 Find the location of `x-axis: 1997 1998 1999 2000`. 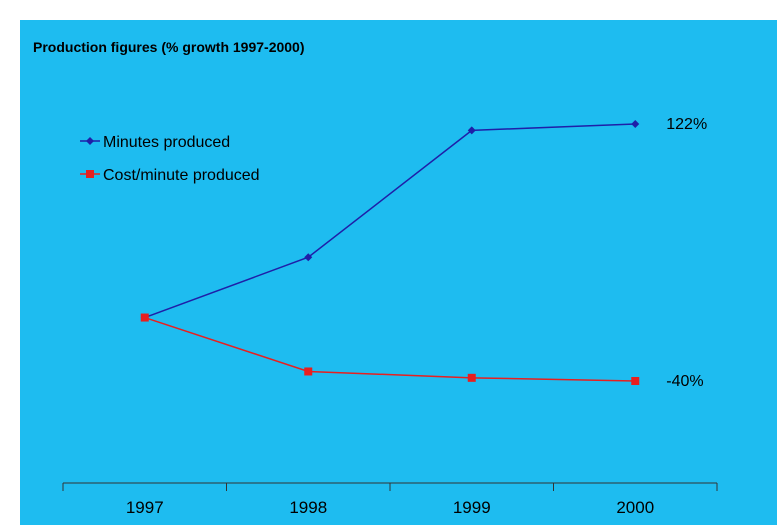

x-axis: 1997 1998 1999 2000 is located at coordinates (390, 499).